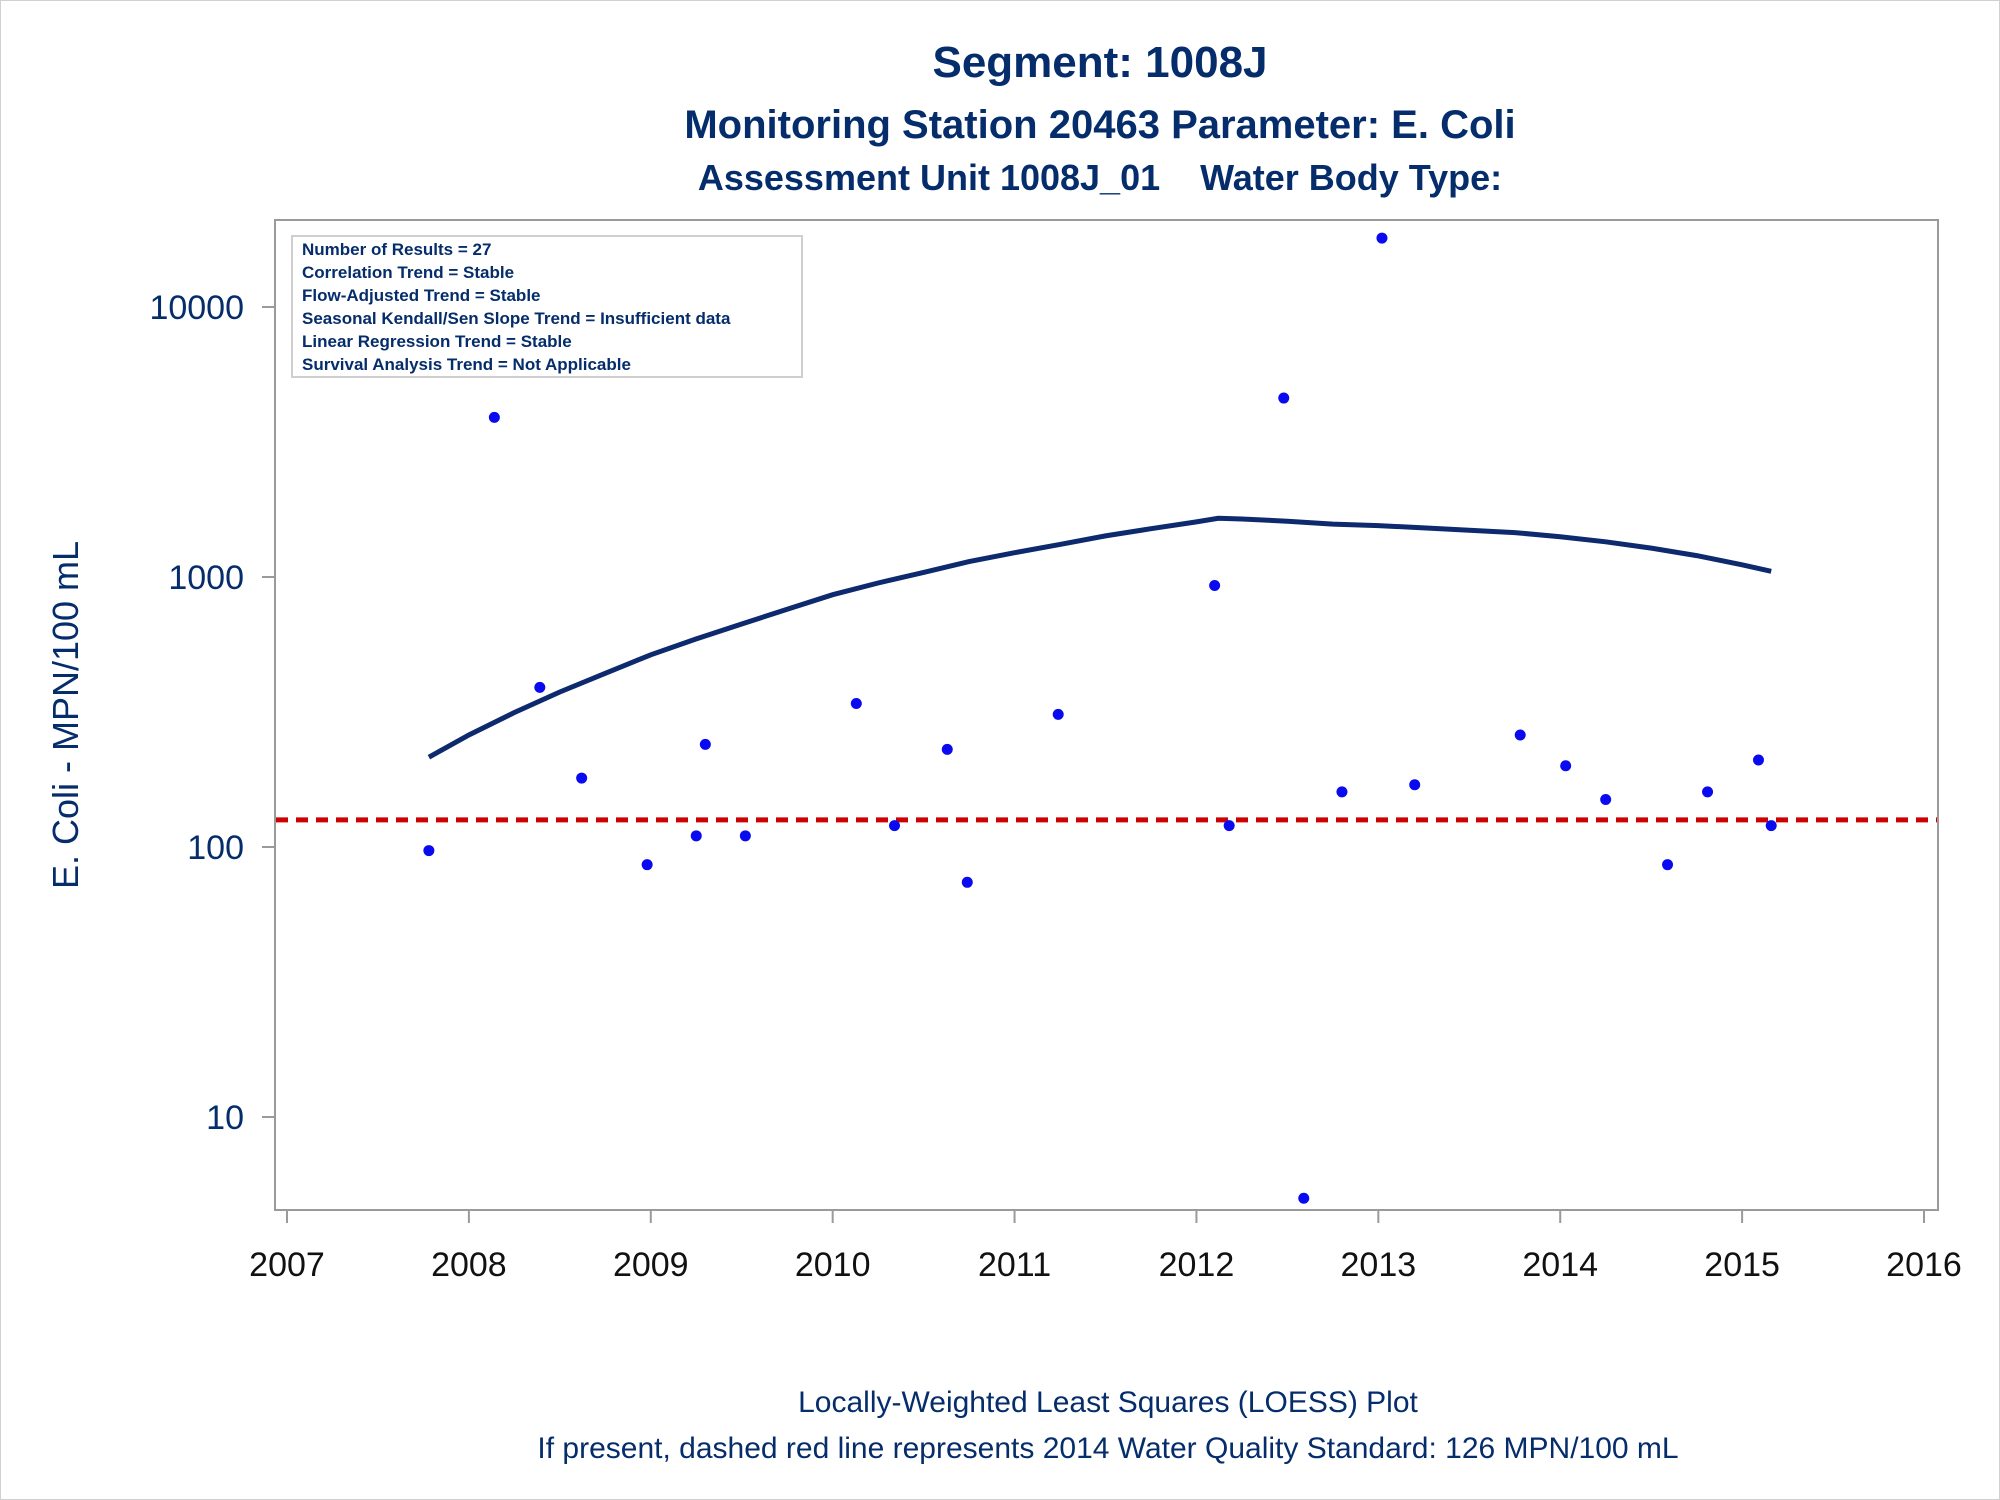 The width and height of the screenshot is (2000, 1500). What do you see at coordinates (1014, 1265) in the screenshot?
I see `x-tick-label: 2011` at bounding box center [1014, 1265].